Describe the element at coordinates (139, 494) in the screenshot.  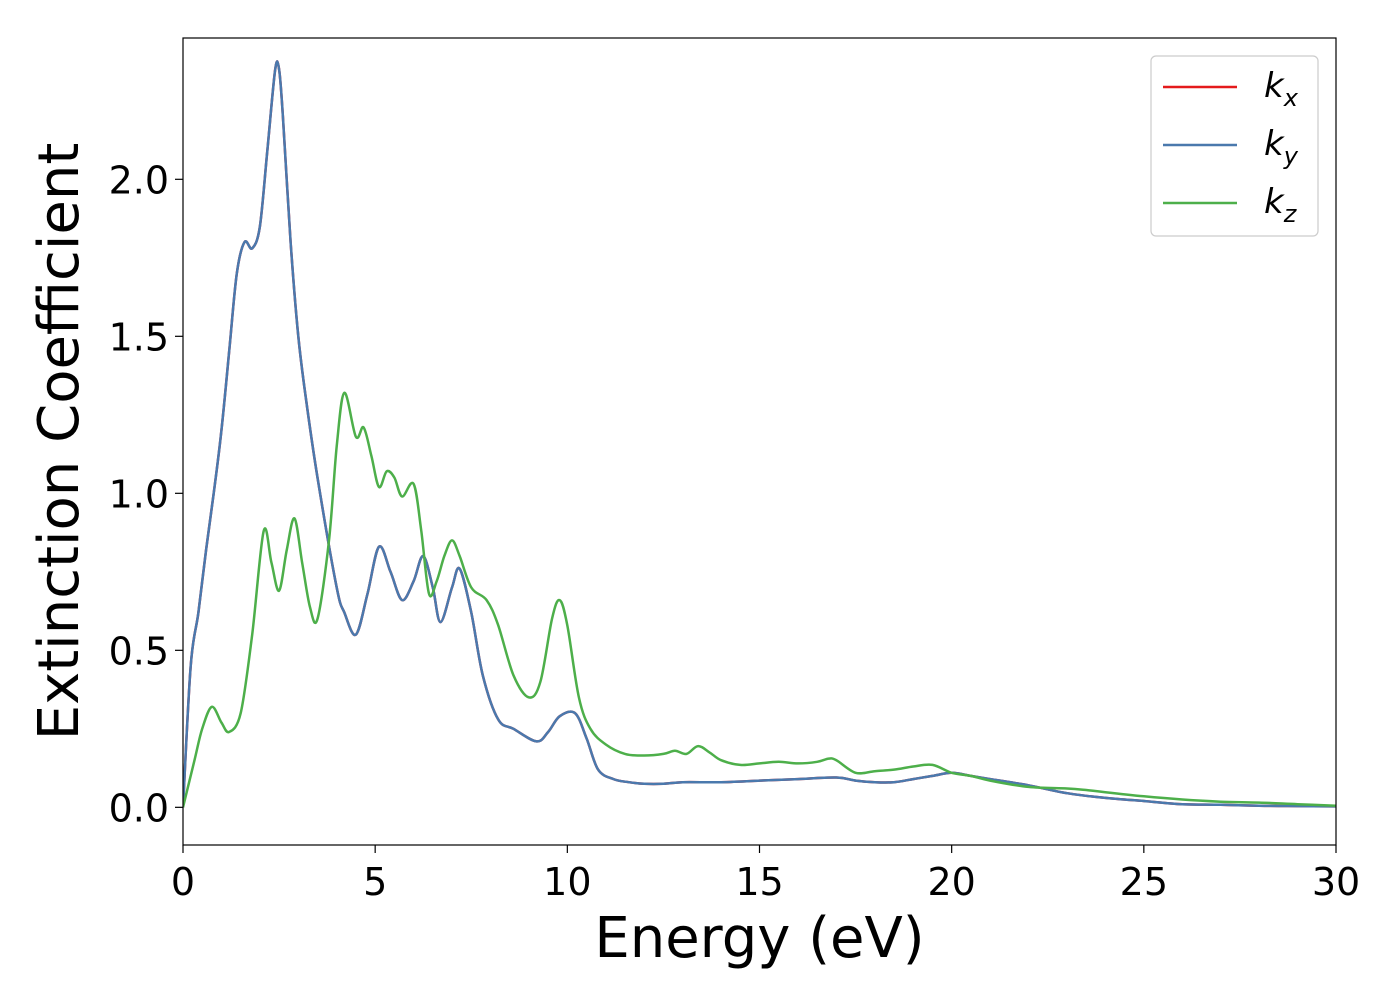
I see `y-tick-label: 1.0` at that location.